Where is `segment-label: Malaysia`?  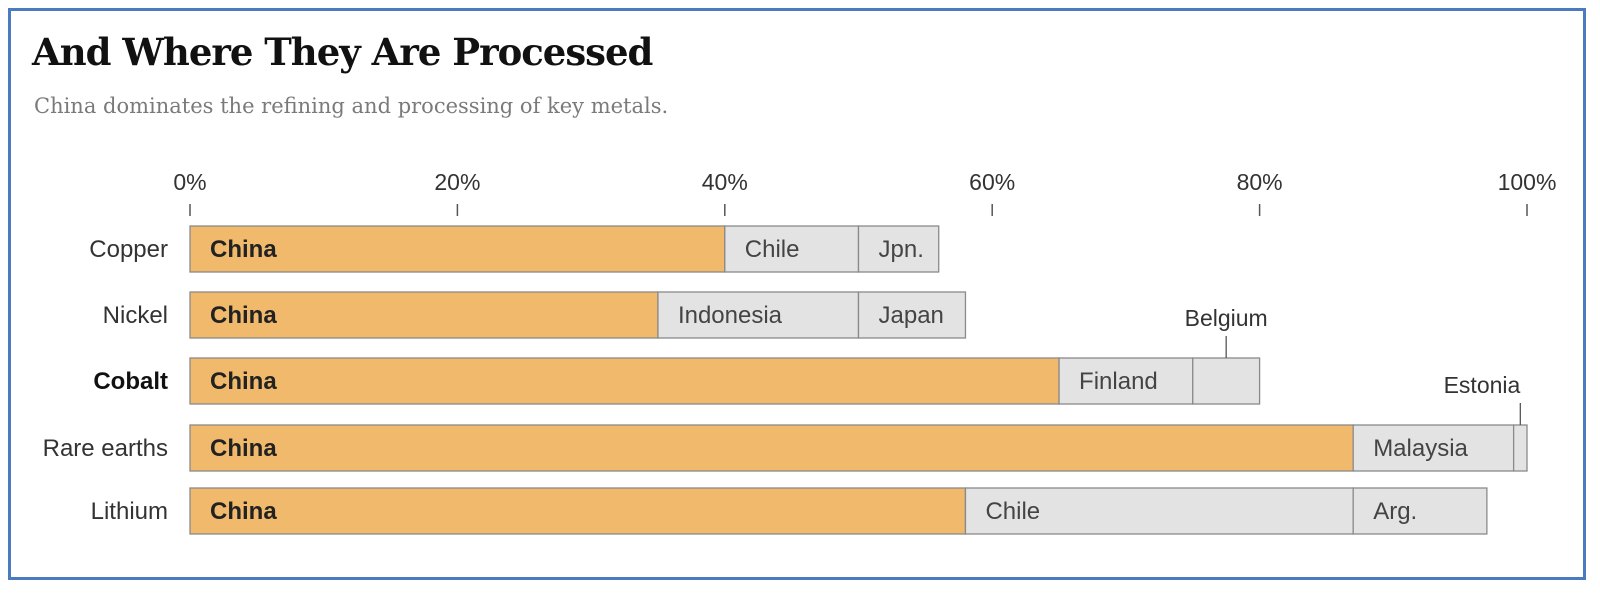
segment-label: Malaysia is located at coordinates (1420, 448).